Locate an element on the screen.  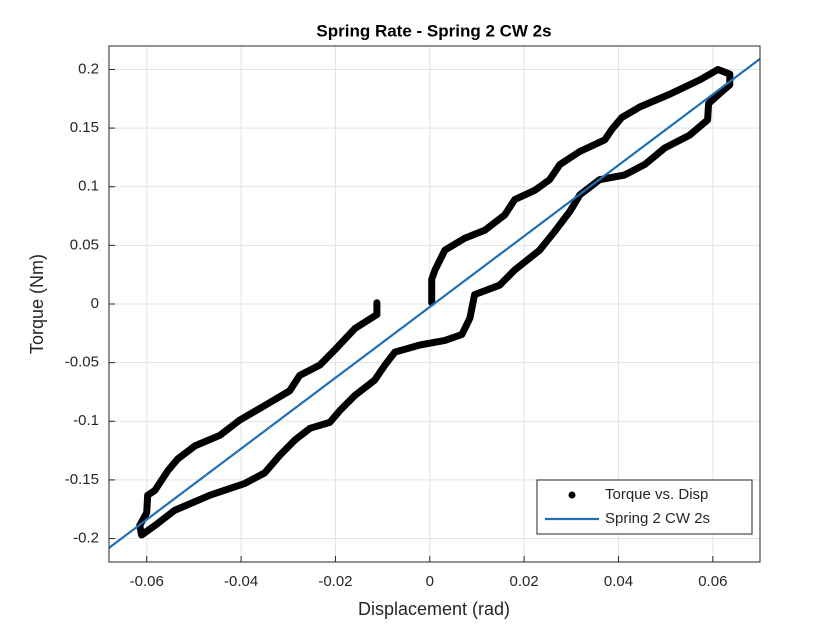
legend-marker is located at coordinates (572, 495).